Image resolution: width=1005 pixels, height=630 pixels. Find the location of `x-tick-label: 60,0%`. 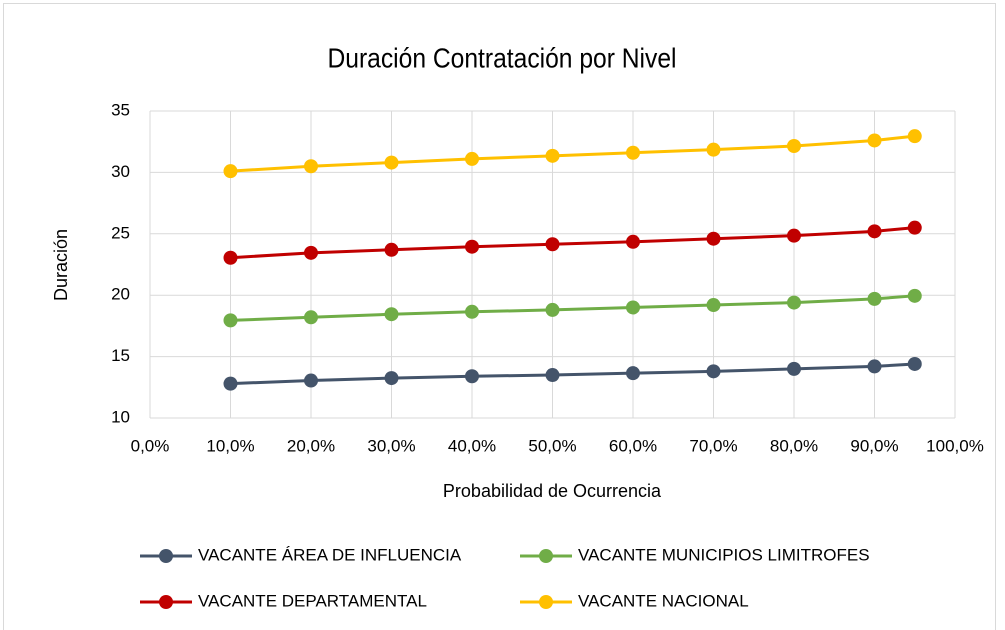

x-tick-label: 60,0% is located at coordinates (633, 445).